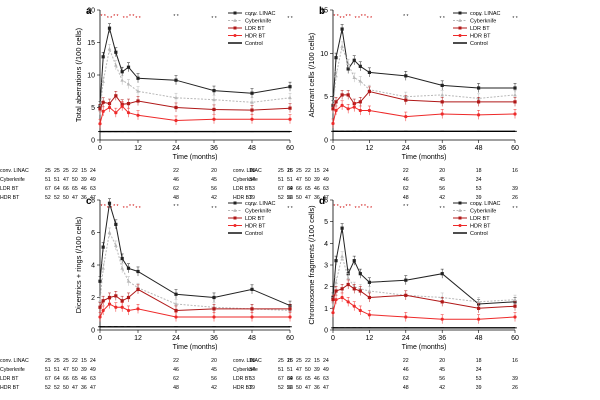  Describe the element at coordinates (252, 189) in the screenshot. I see `table-cell: 53` at that location.